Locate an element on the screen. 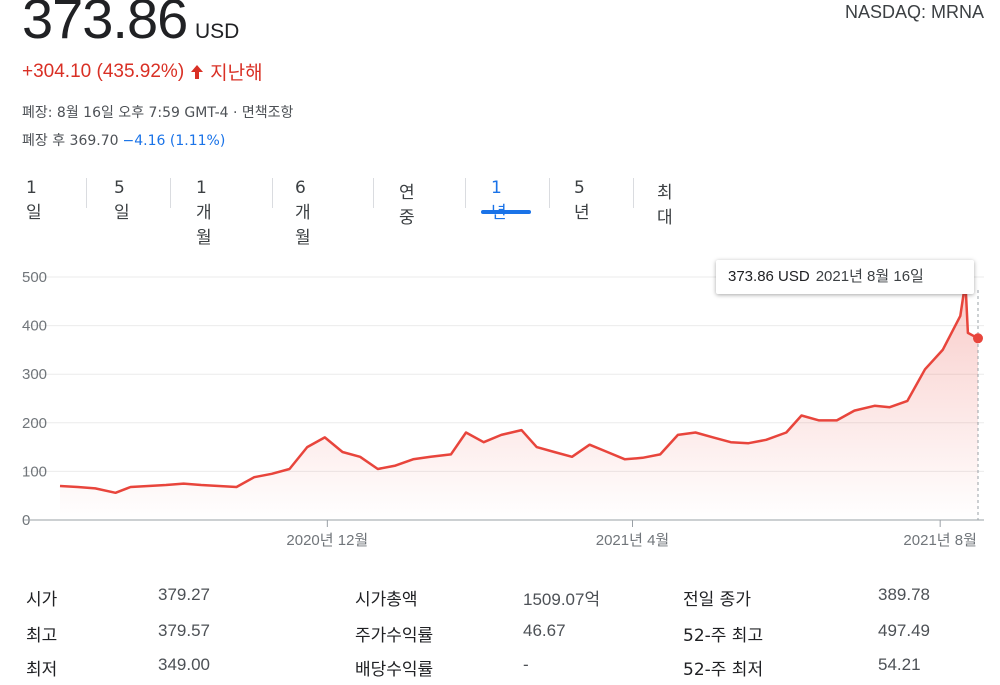 The height and width of the screenshot is (685, 1000). x-axis-ticks: 2020년 12월 2021년 4월 2021년 8월 is located at coordinates (631, 534).